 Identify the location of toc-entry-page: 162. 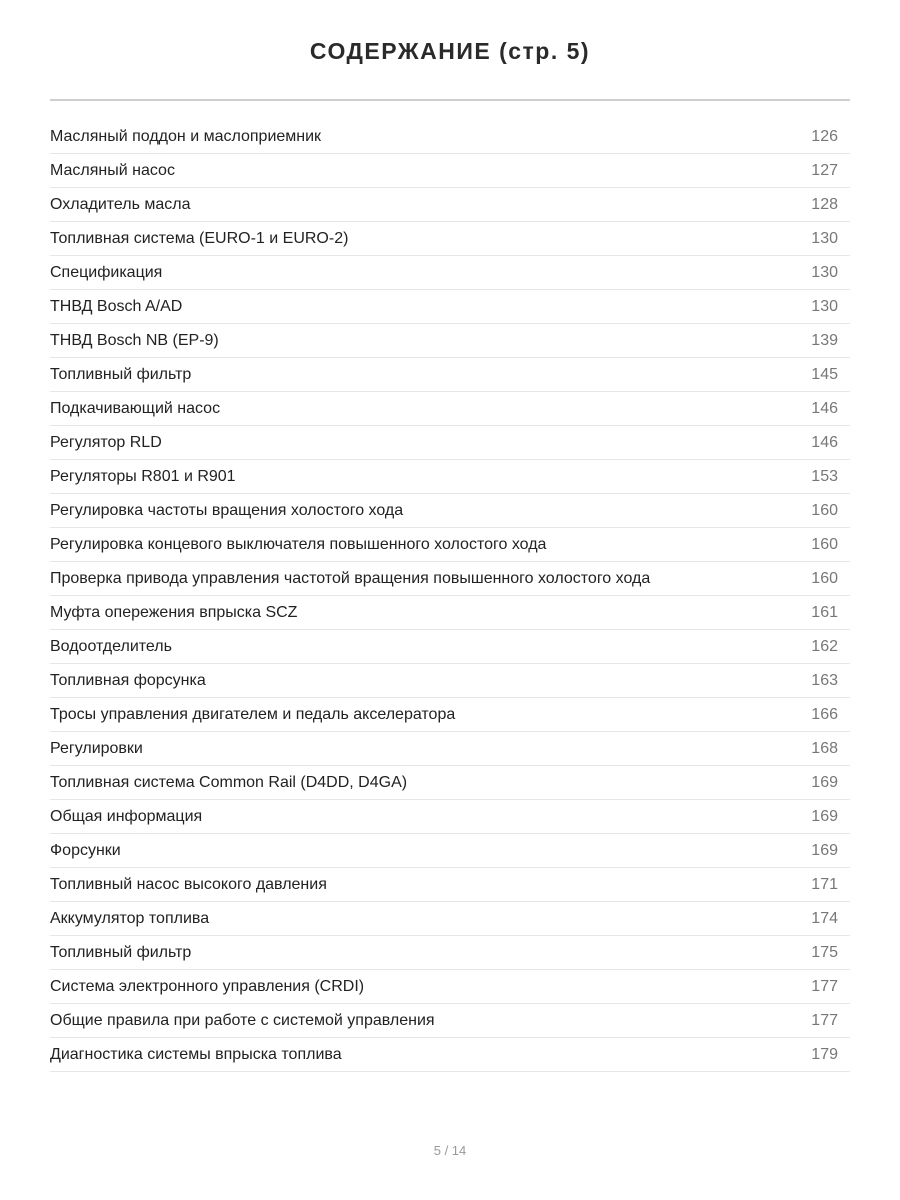
(824, 646).